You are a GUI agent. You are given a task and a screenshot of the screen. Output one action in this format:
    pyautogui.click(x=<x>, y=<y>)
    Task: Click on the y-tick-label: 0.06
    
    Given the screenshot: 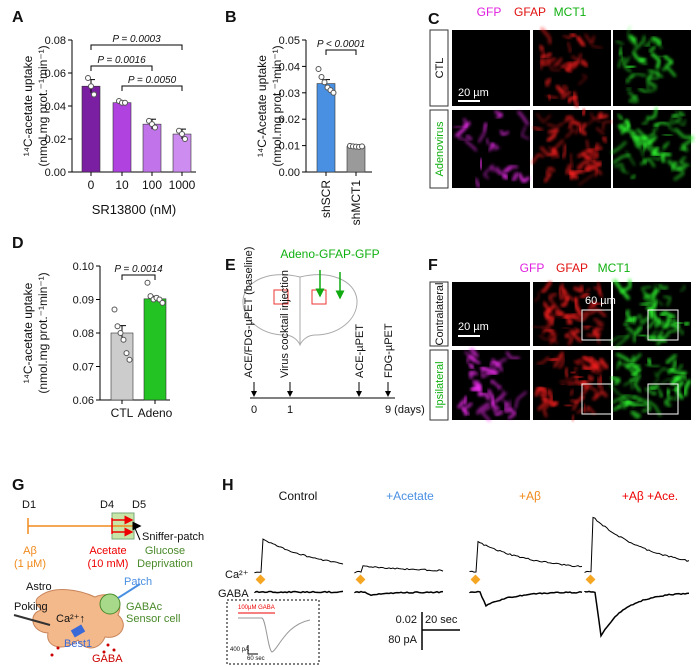 What is the action you would take?
    pyautogui.click(x=55, y=74)
    